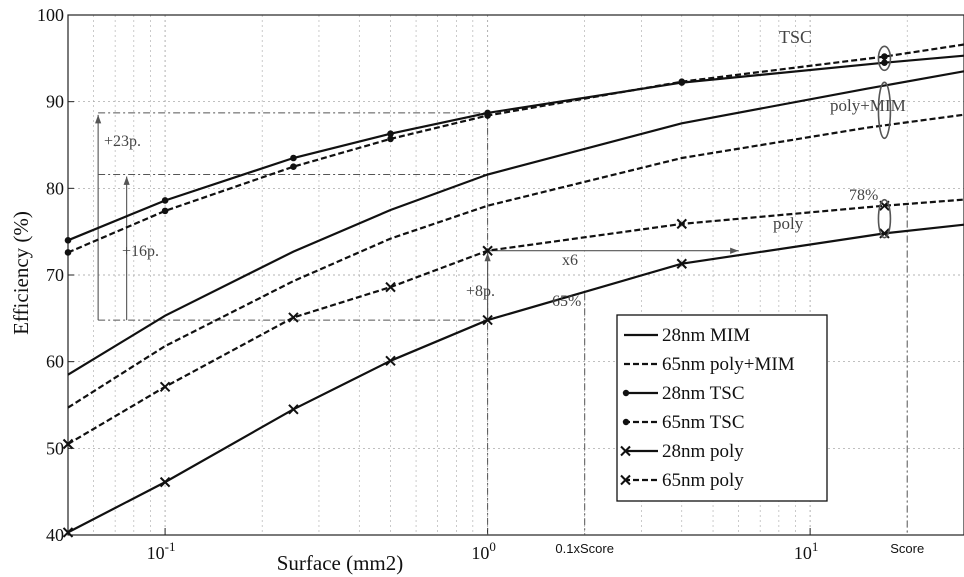 The height and width of the screenshot is (577, 964). I want to click on legend-label-28nm-mim: 28nm MIM, so click(706, 335).